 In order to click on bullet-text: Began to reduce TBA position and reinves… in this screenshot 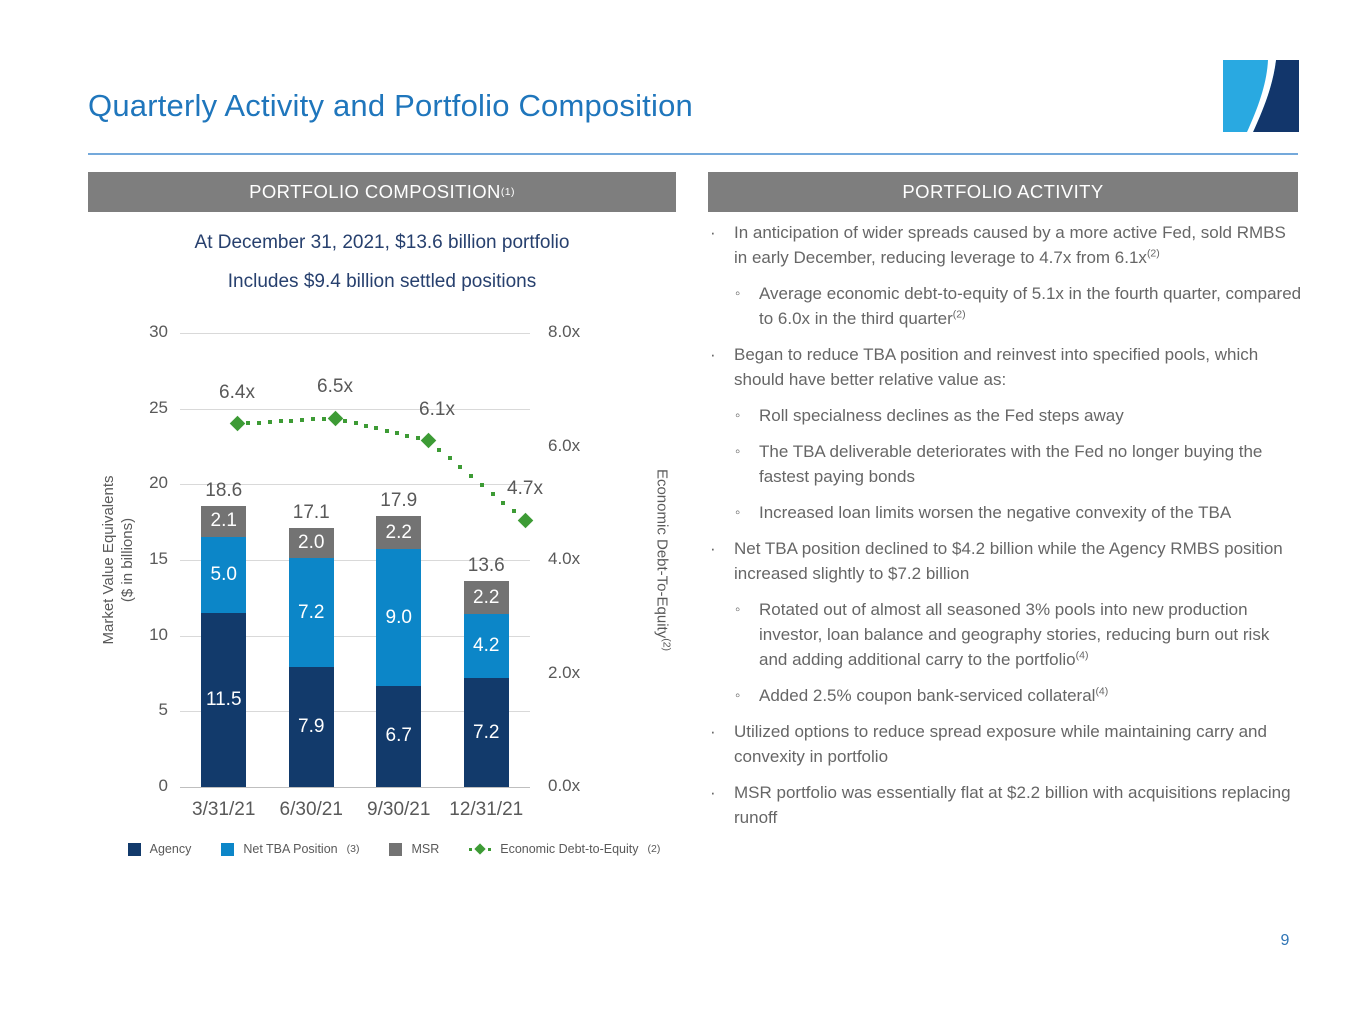, I will do `click(996, 367)`.